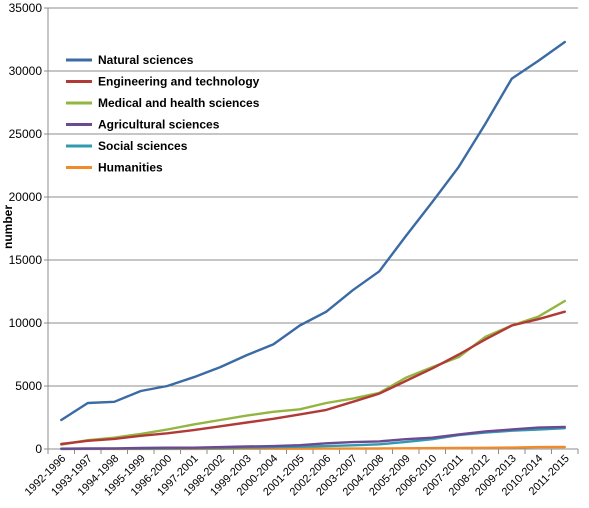  What do you see at coordinates (26, 8) in the screenshot?
I see `y-tick-label: 35000` at bounding box center [26, 8].